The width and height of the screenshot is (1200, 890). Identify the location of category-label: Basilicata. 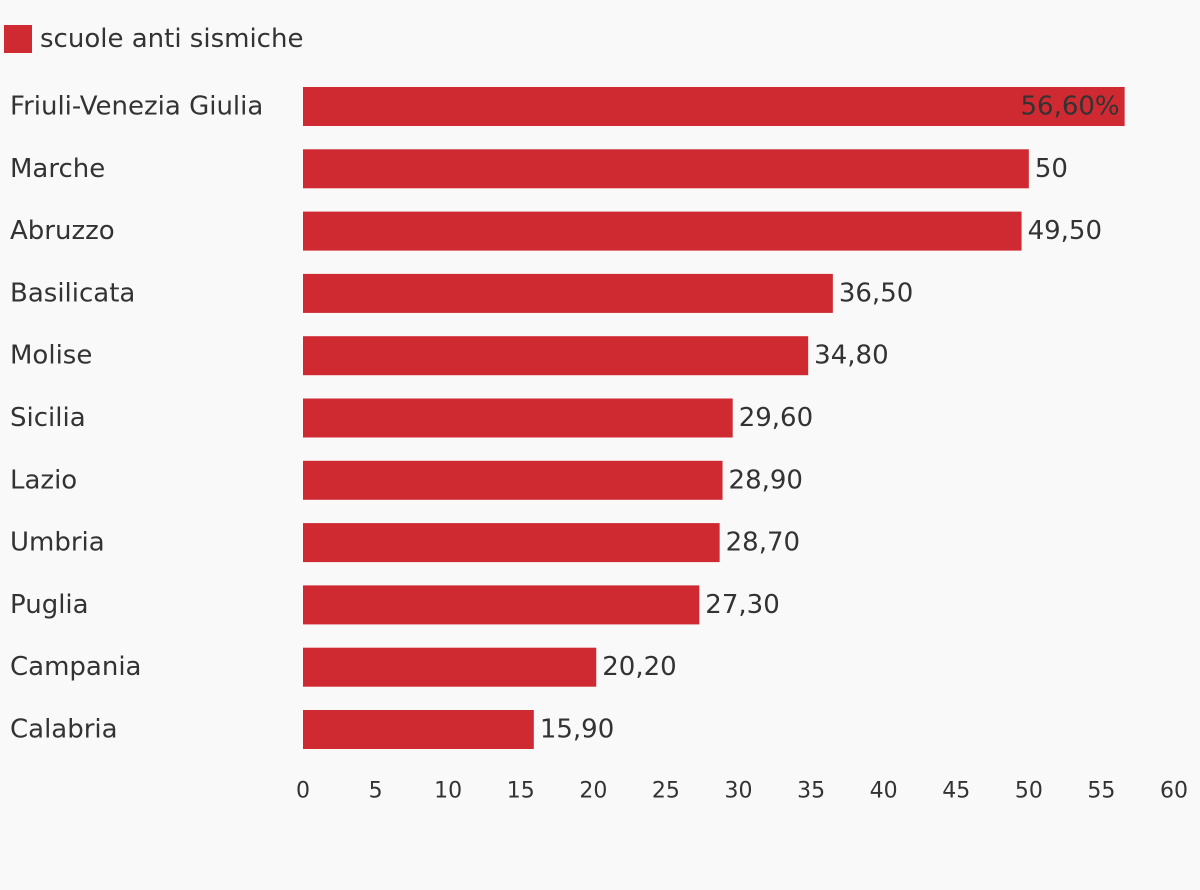
(72, 293).